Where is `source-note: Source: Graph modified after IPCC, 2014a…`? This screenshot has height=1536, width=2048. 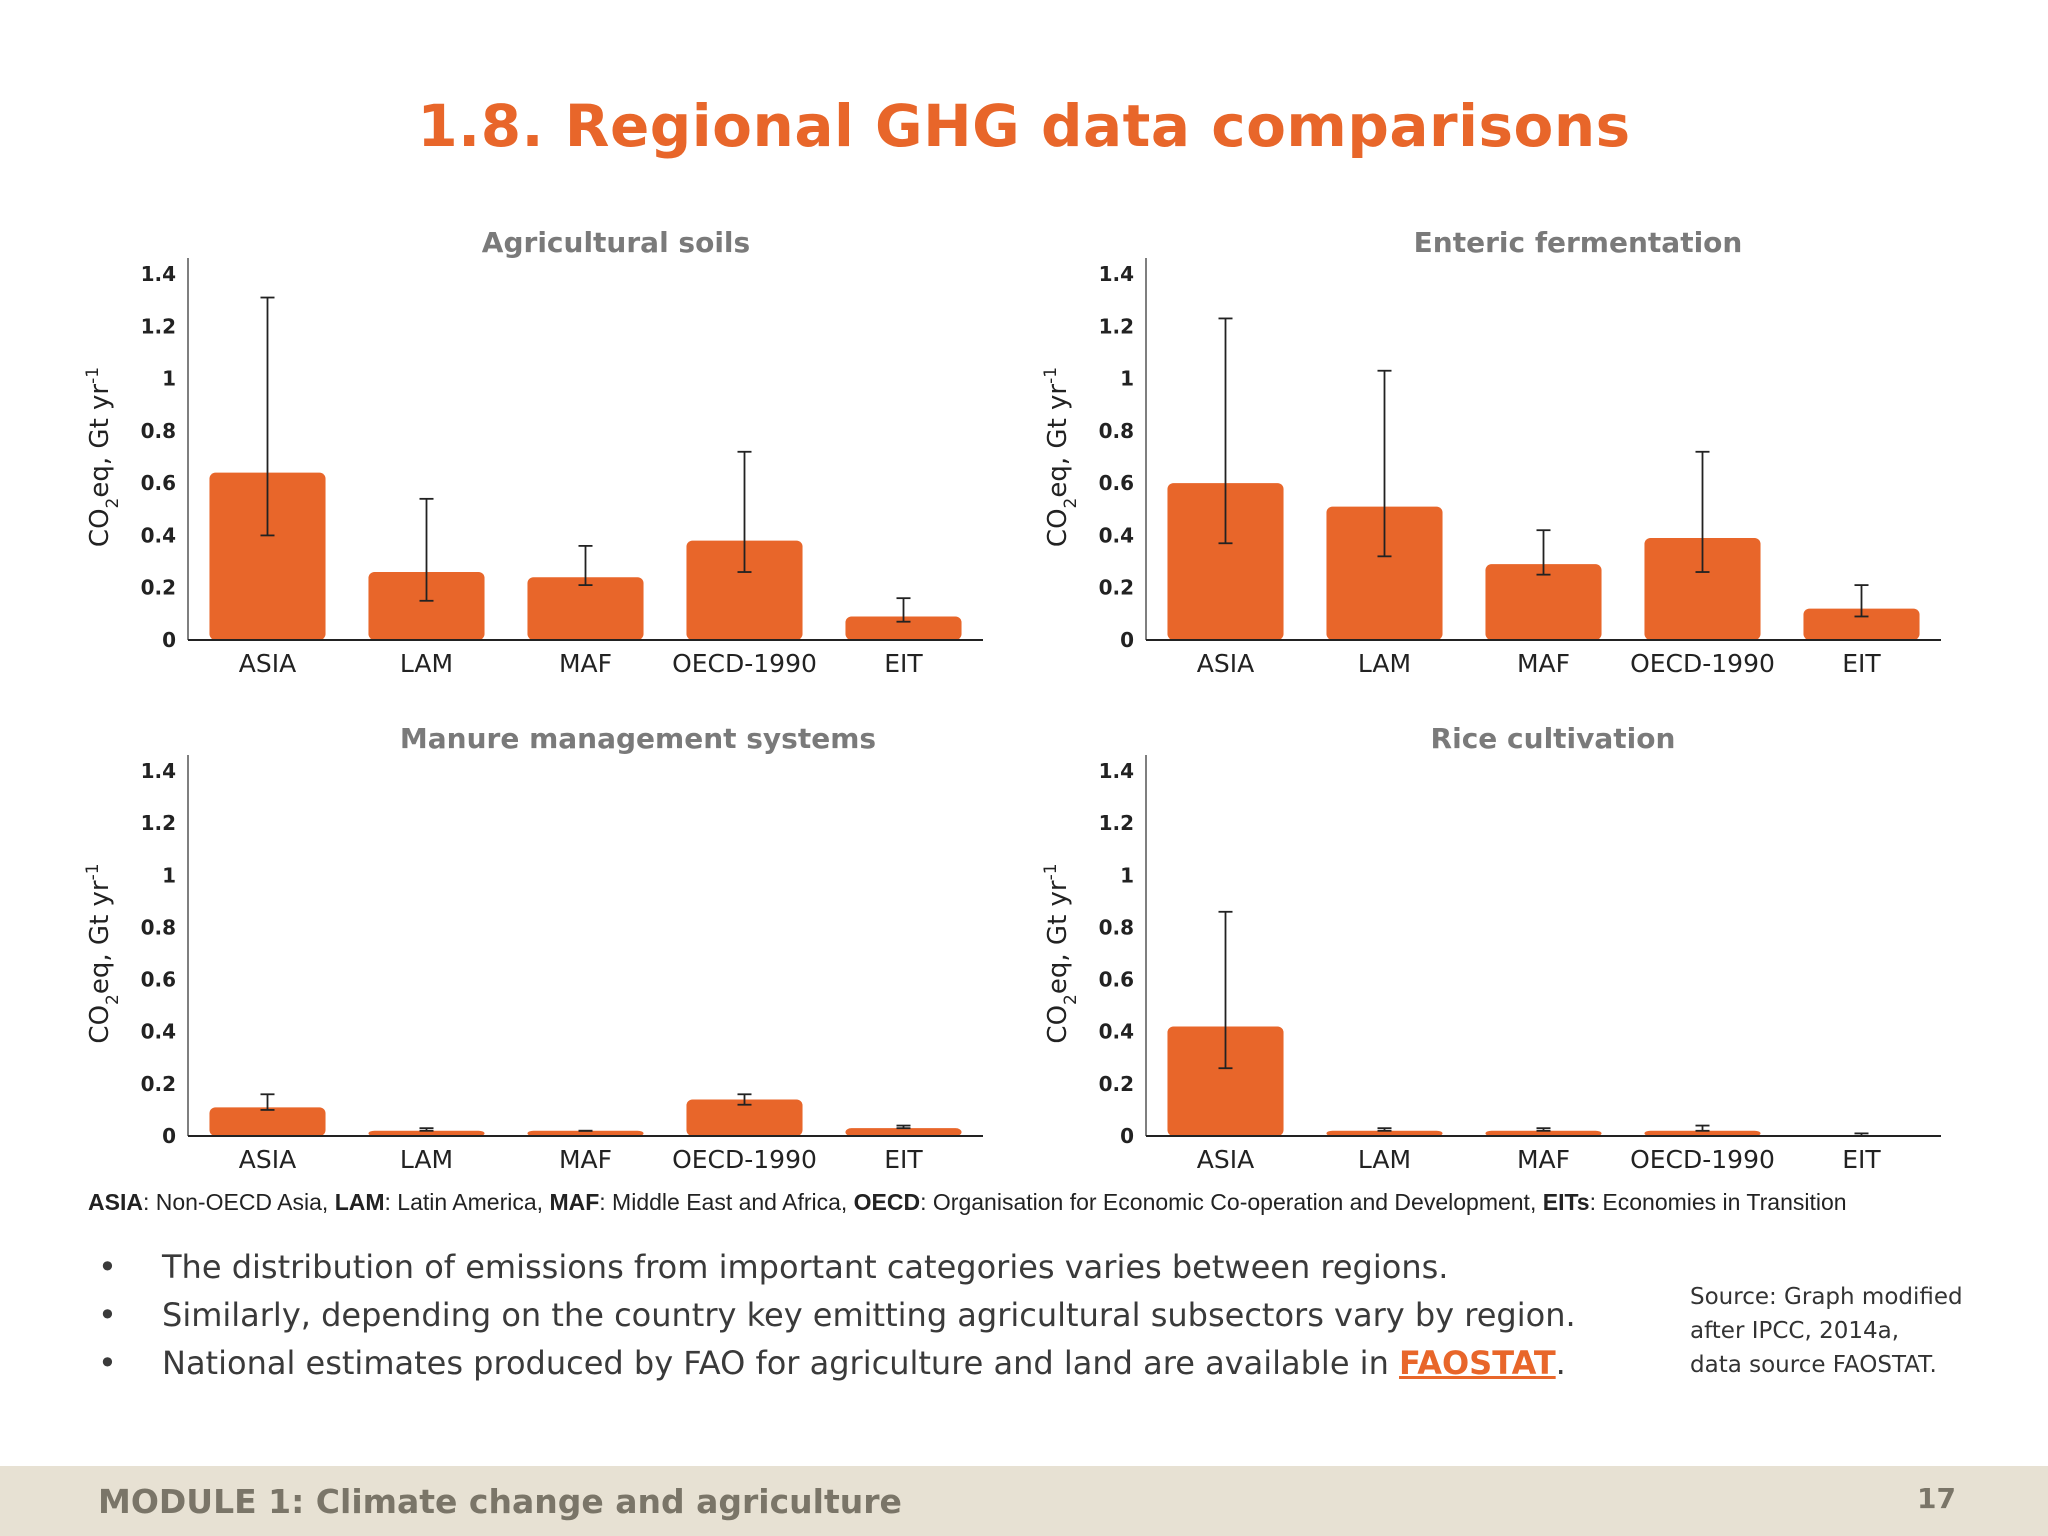
source-note: Source: Graph modified after IPCC, 2014a… is located at coordinates (1855, 1331).